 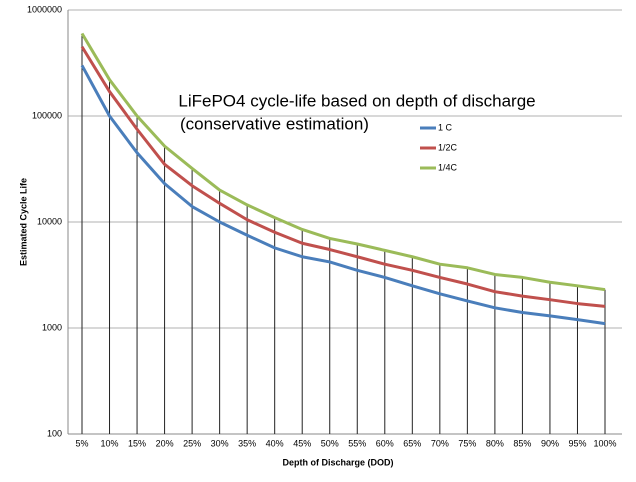 What do you see at coordinates (330, 443) in the screenshot?
I see `x-tick-label: 50%` at bounding box center [330, 443].